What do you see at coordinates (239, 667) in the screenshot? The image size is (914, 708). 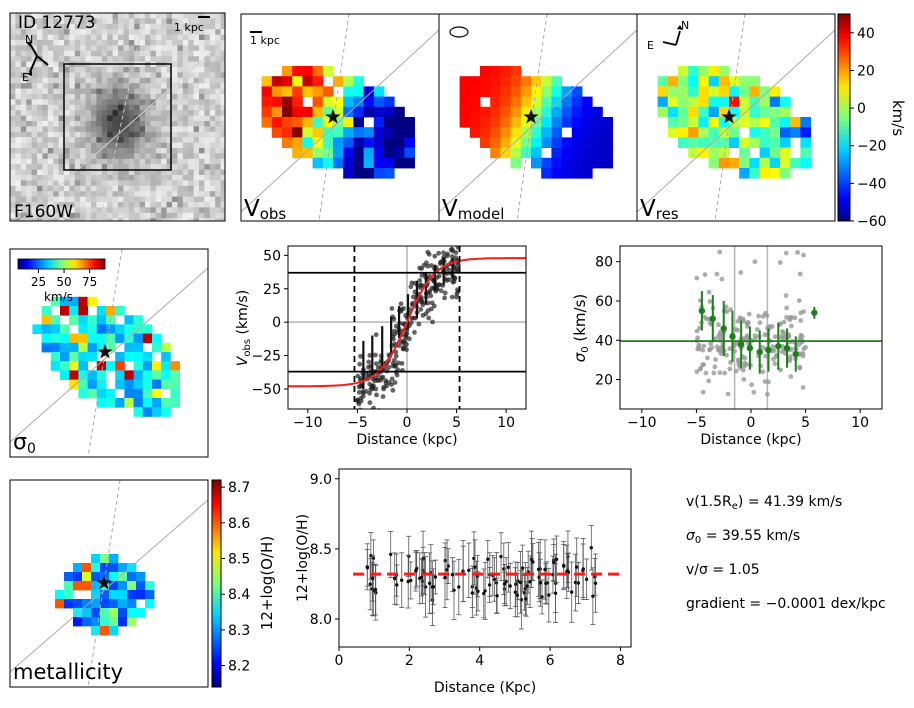 I see `metallicity-colorbar-tick-label: 8.2` at bounding box center [239, 667].